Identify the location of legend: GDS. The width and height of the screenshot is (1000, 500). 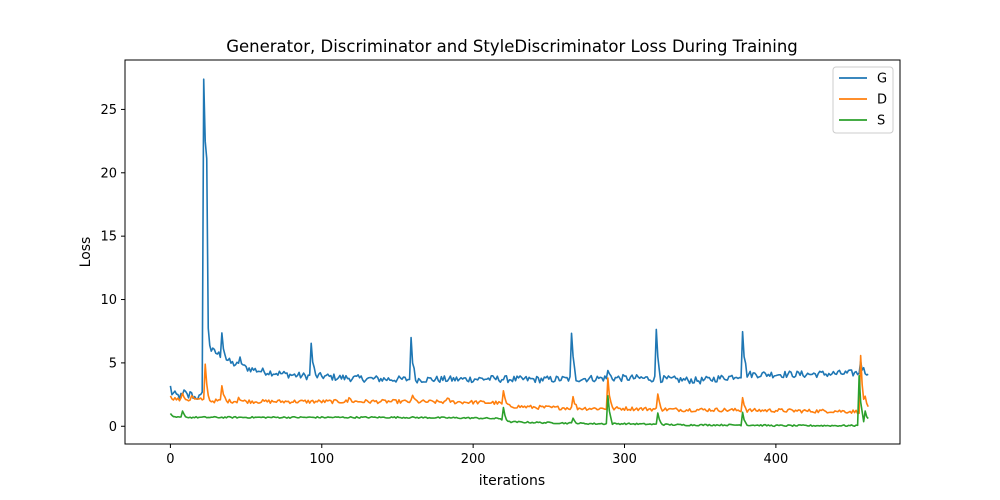
(863, 100).